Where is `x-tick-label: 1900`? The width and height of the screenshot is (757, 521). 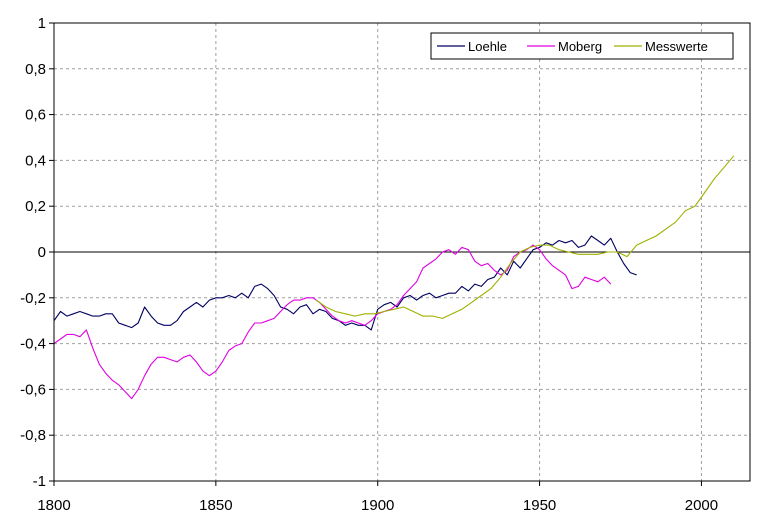
x-tick-label: 1900 is located at coordinates (377, 505).